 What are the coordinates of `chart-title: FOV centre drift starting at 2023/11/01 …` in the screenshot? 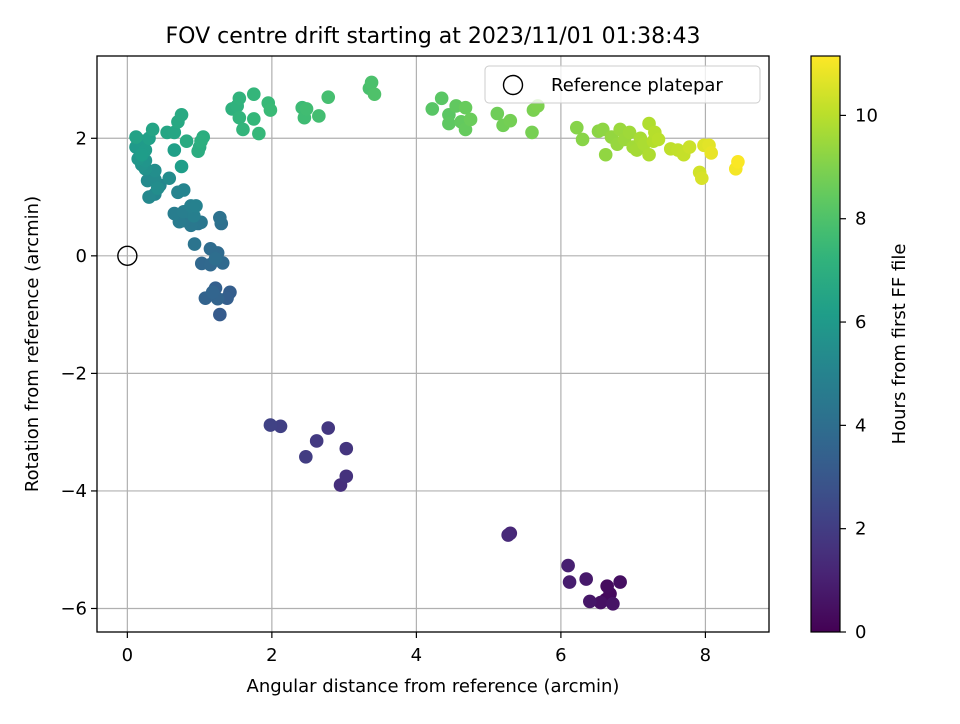 It's located at (433, 36).